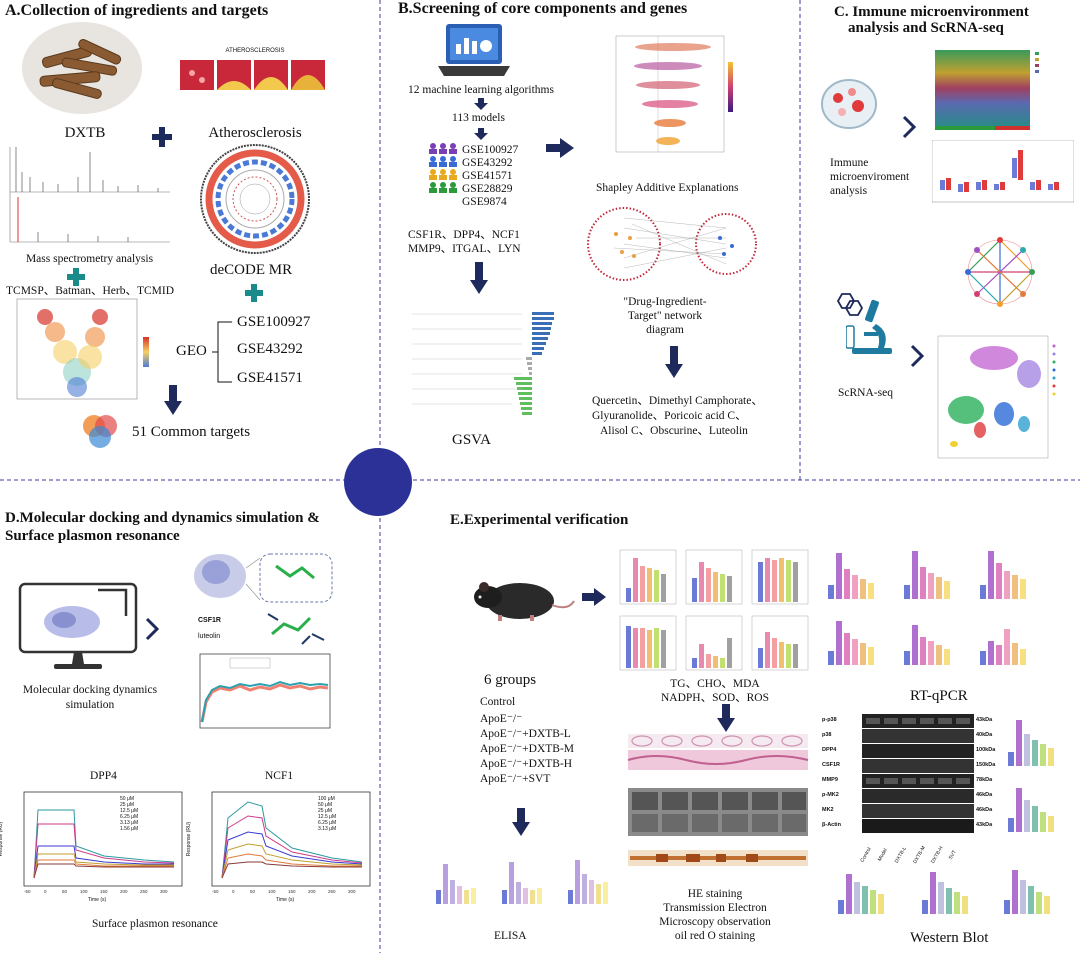 The width and height of the screenshot is (1080, 953). I want to click on ncf1-legend-1: 50 μM, so click(325, 805).